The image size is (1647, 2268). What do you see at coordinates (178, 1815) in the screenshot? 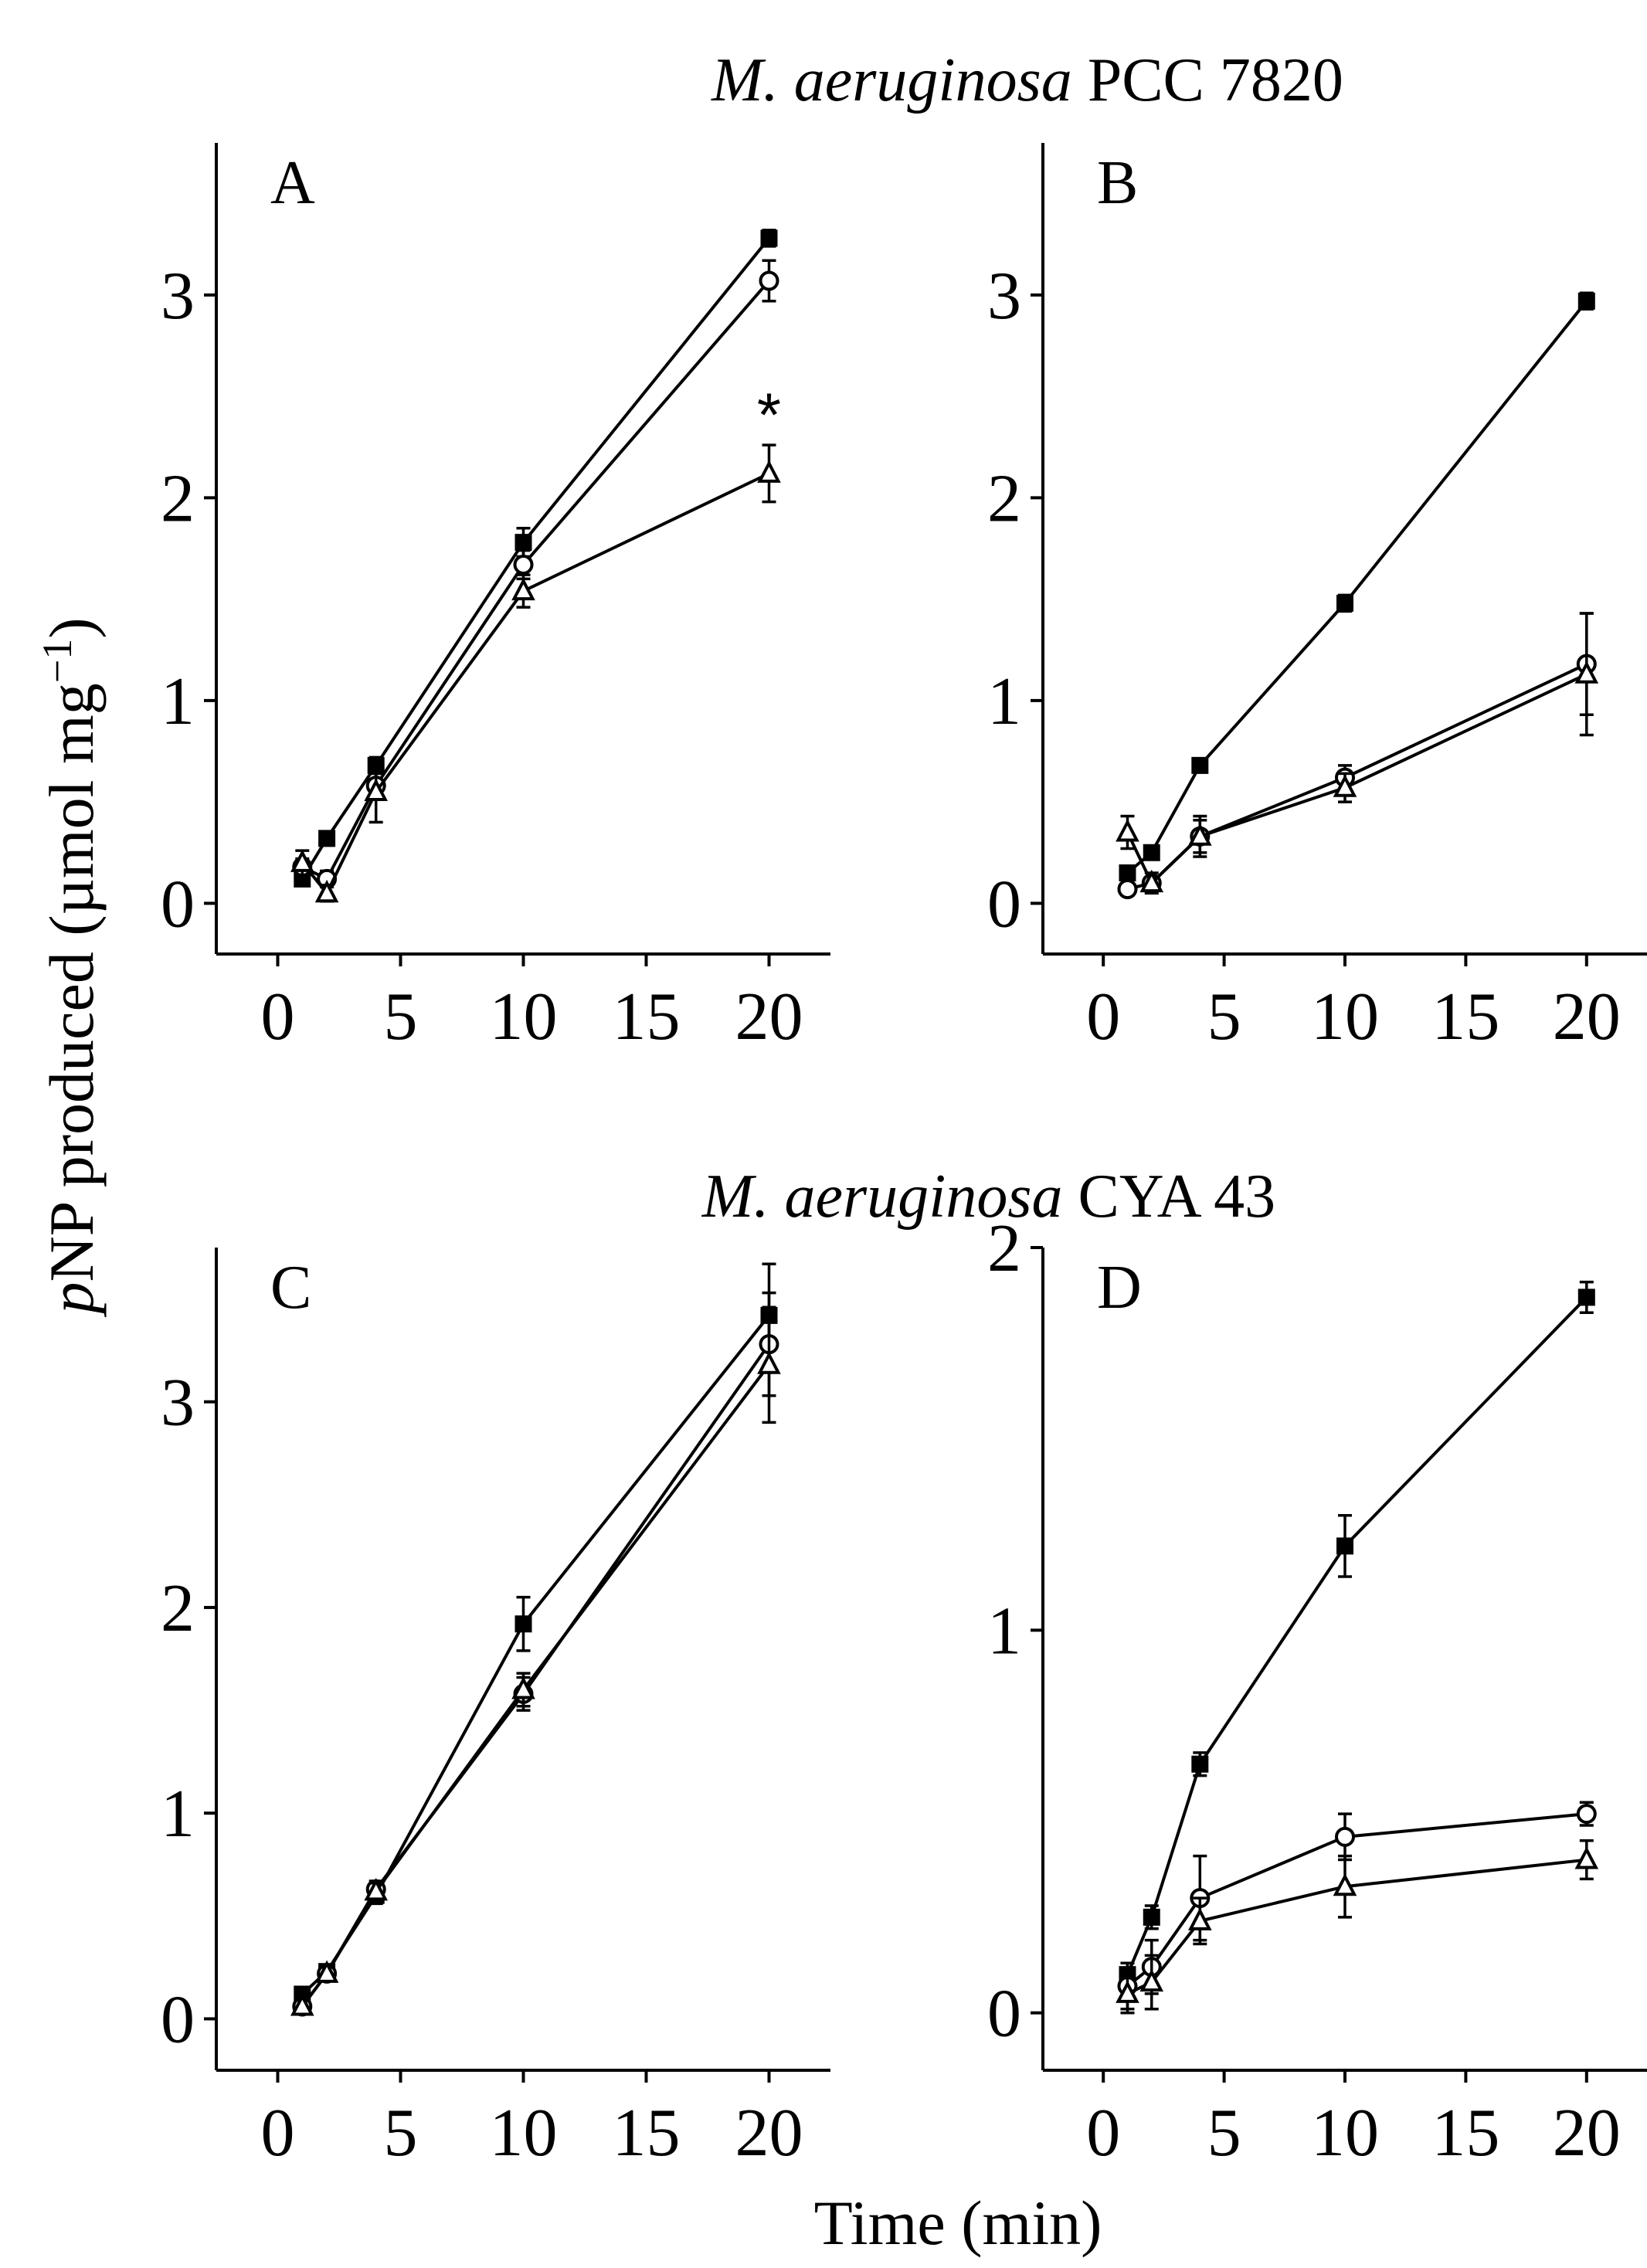
I see `panel-c-y-tick-label: 1` at bounding box center [178, 1815].